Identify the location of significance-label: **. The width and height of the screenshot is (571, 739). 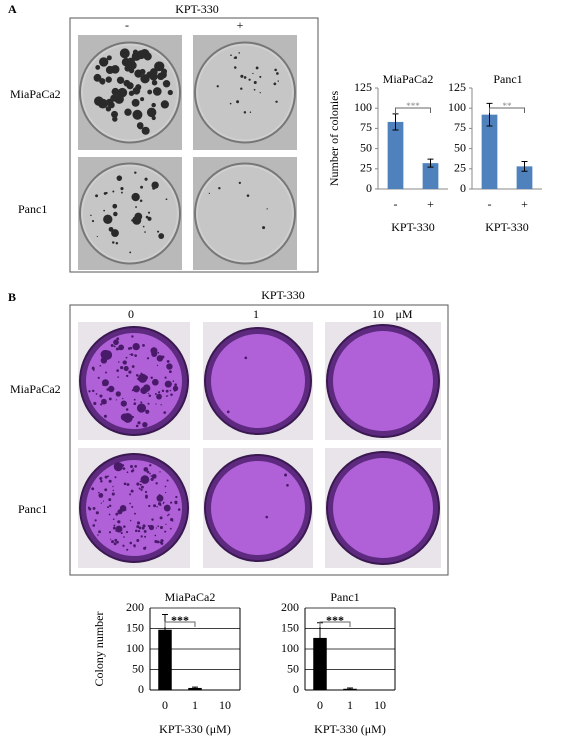
(508, 106).